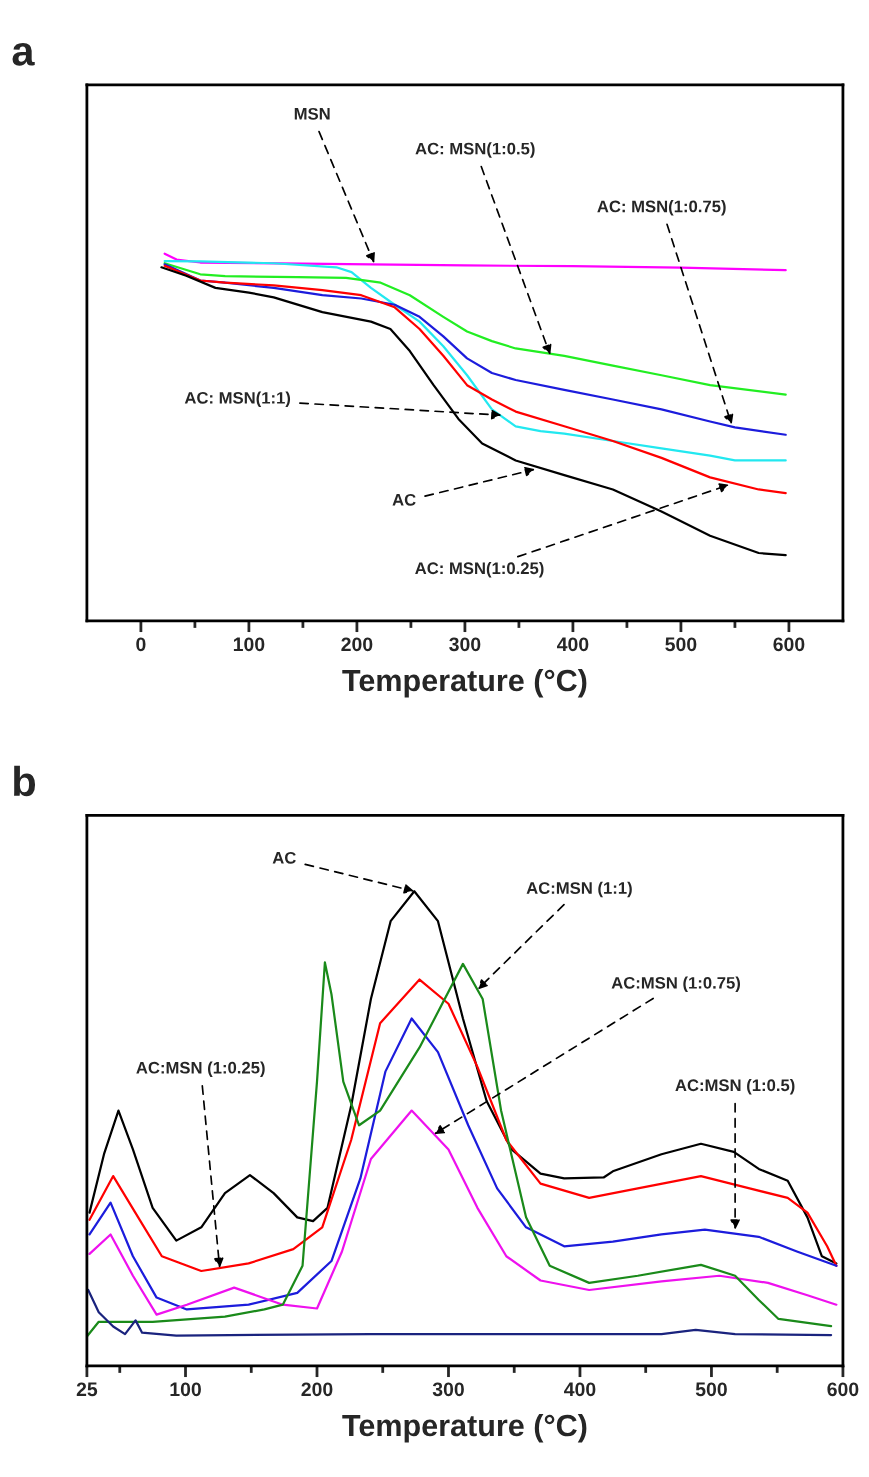  Describe the element at coordinates (661, 208) in the screenshot. I see `annotation: AC: MSN(1:0.75)` at that location.